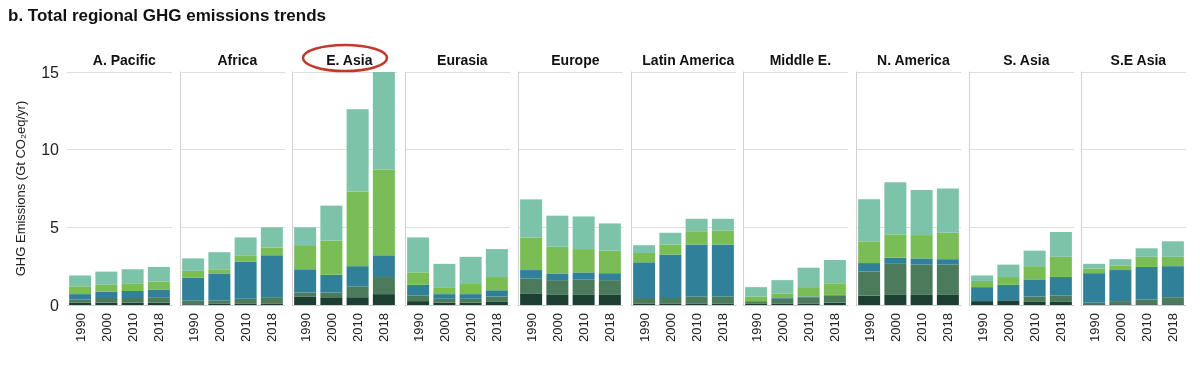 Image resolution: width=1200 pixels, height=366 pixels. Describe the element at coordinates (1026, 60) in the screenshot. I see `chart-subtitle: S. Asia` at that location.